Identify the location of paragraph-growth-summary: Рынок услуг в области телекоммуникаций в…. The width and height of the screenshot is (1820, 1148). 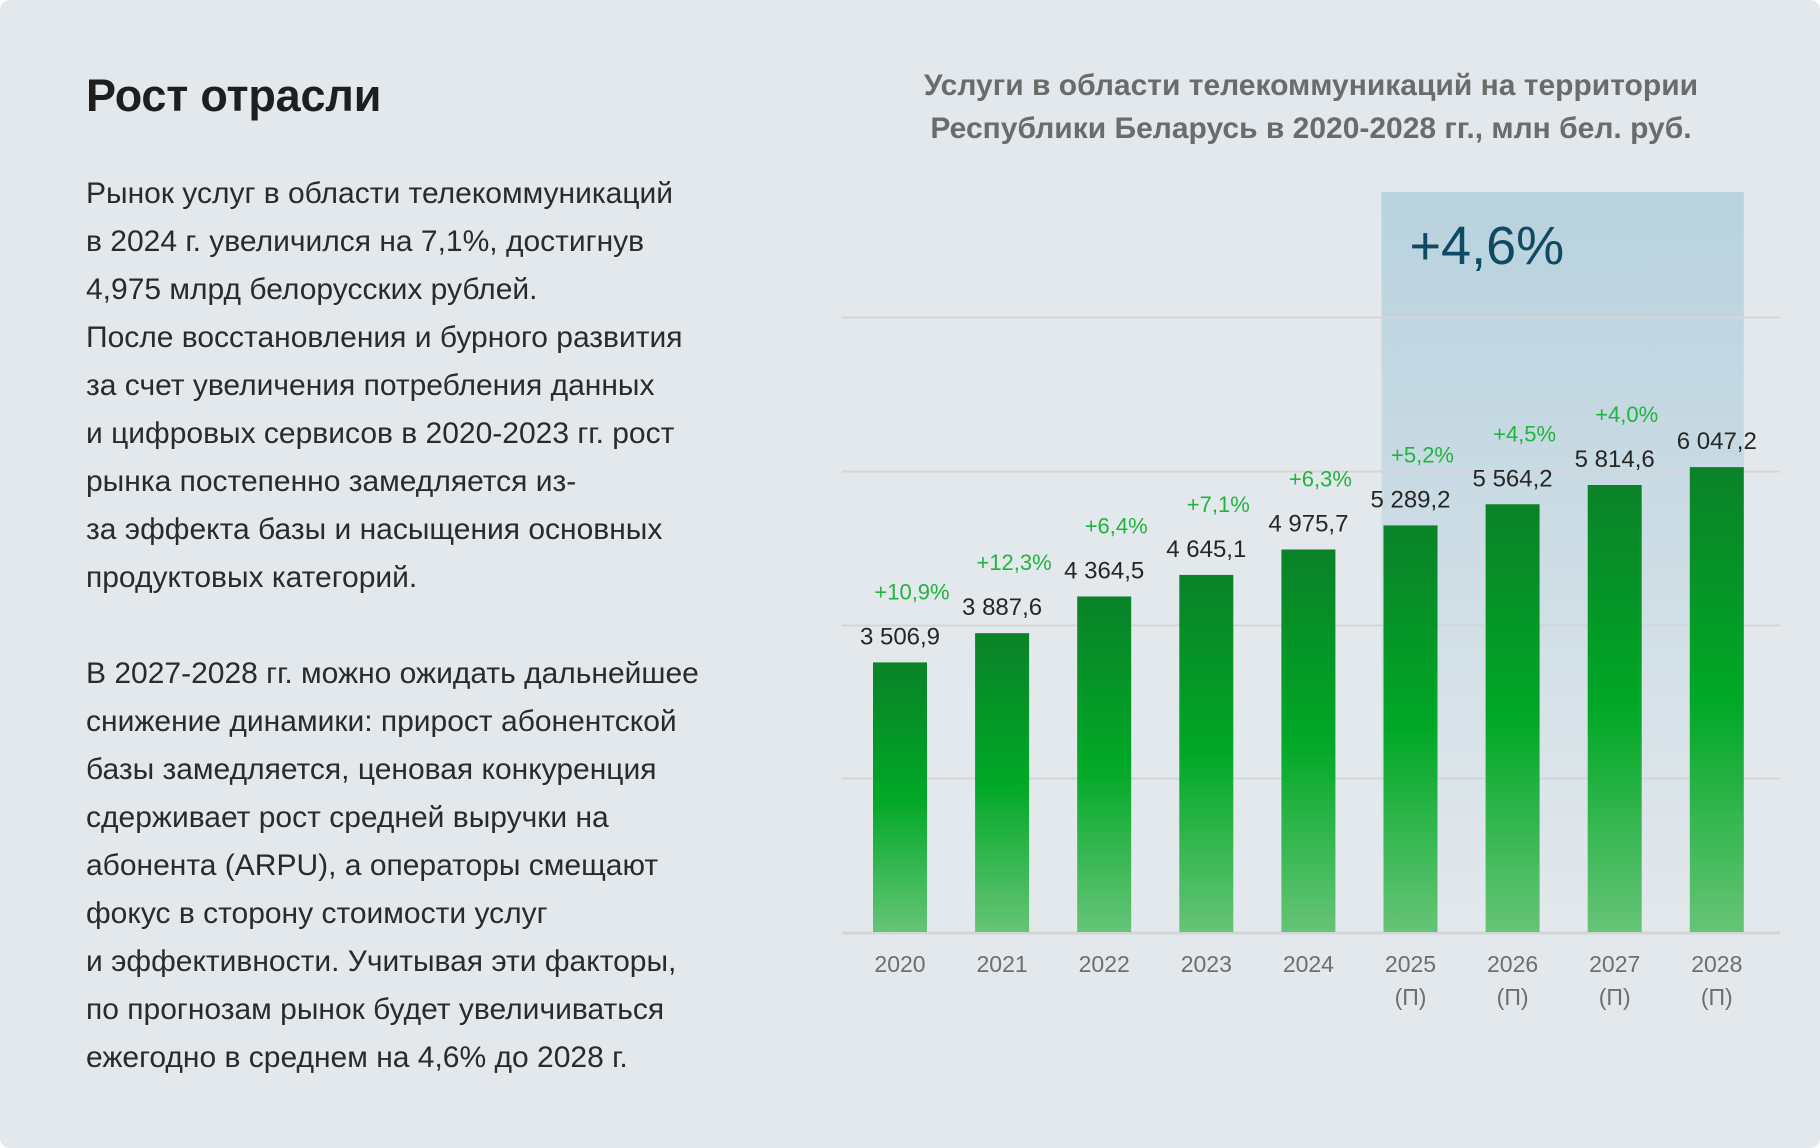
(446, 386).